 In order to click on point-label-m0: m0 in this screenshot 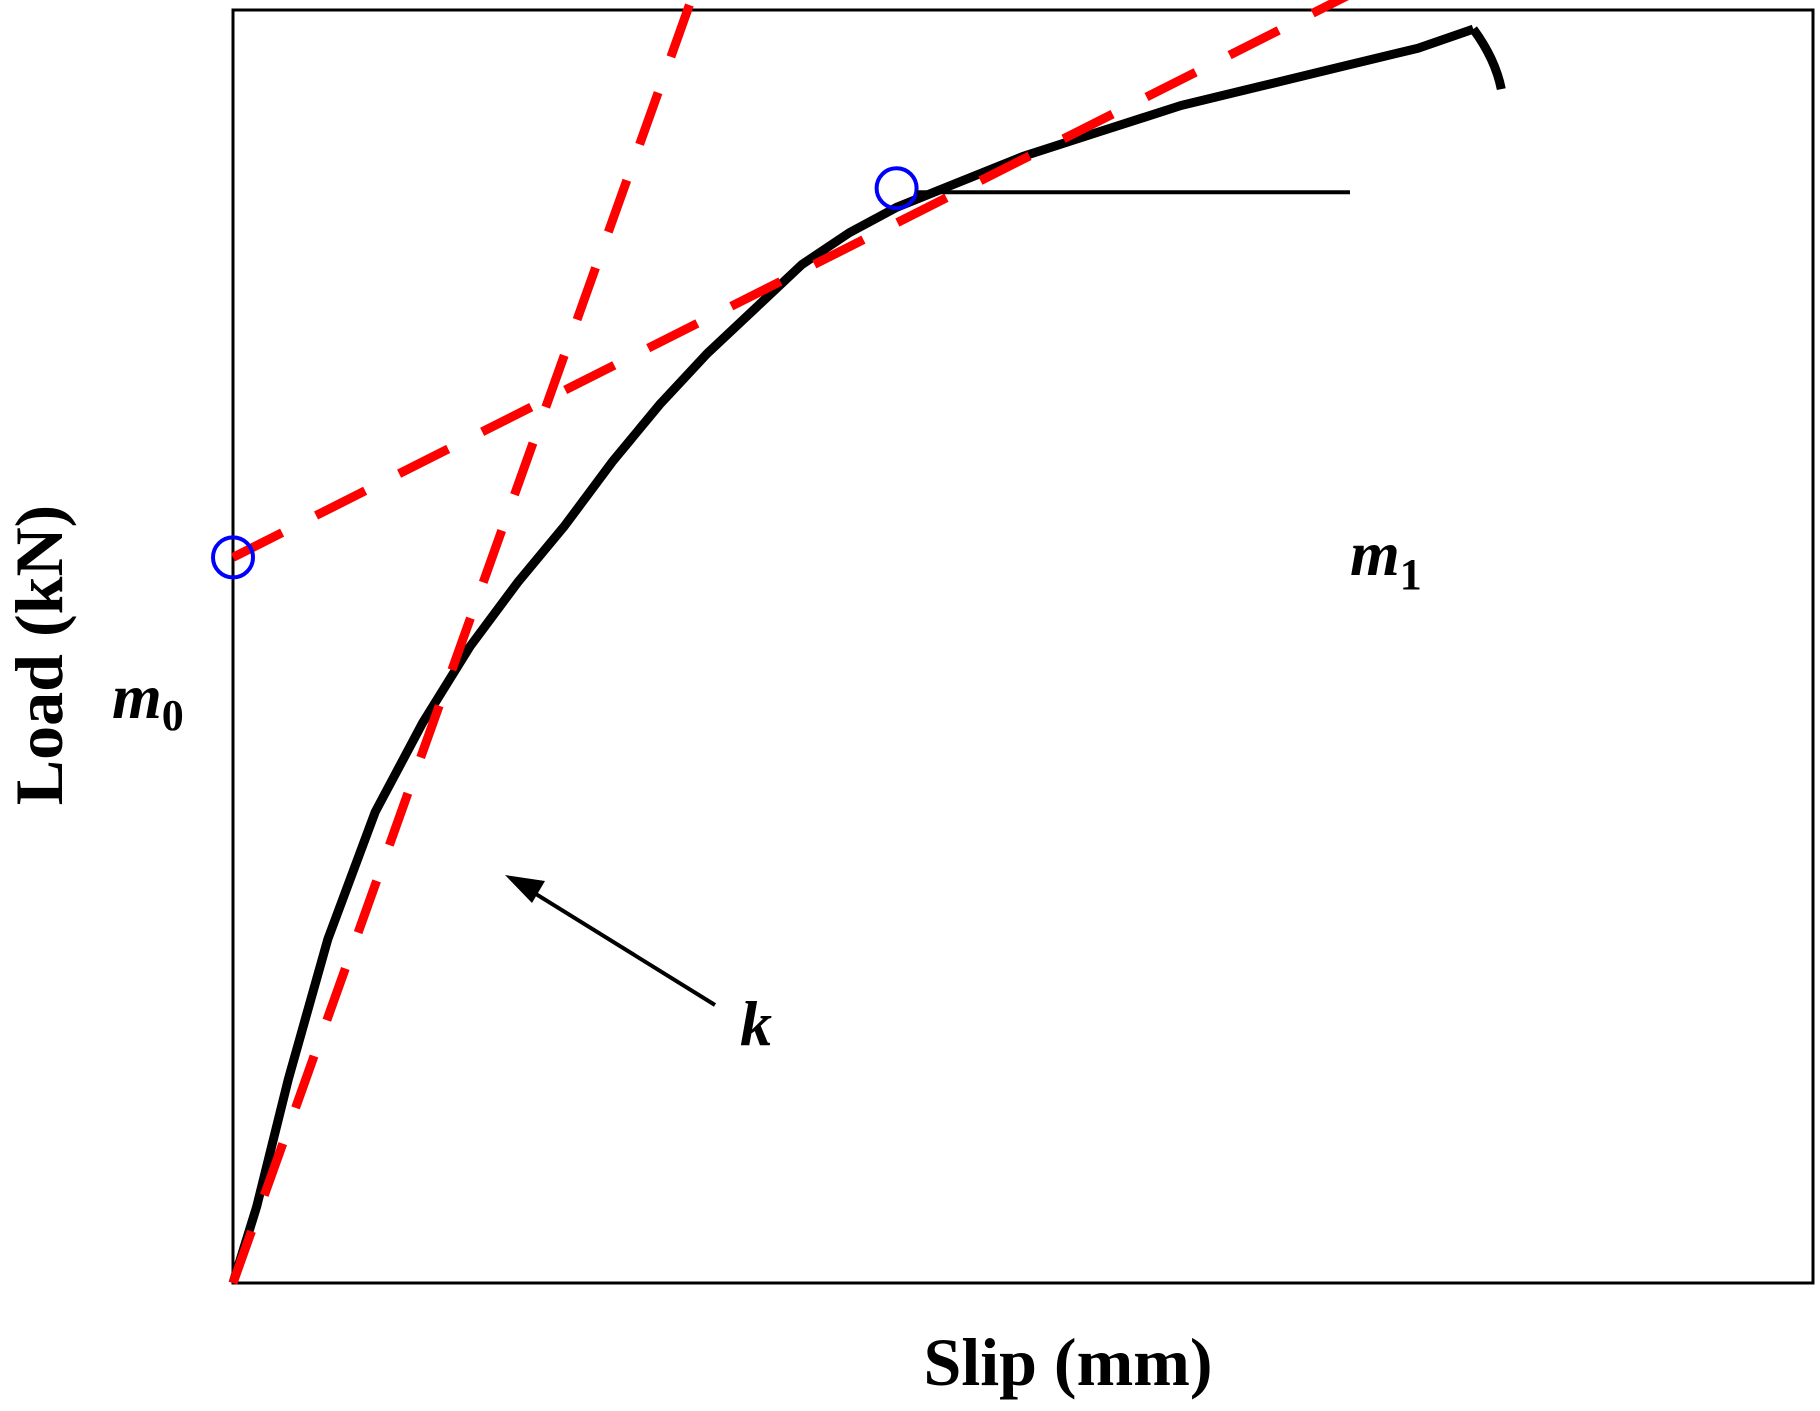, I will do `click(148, 700)`.